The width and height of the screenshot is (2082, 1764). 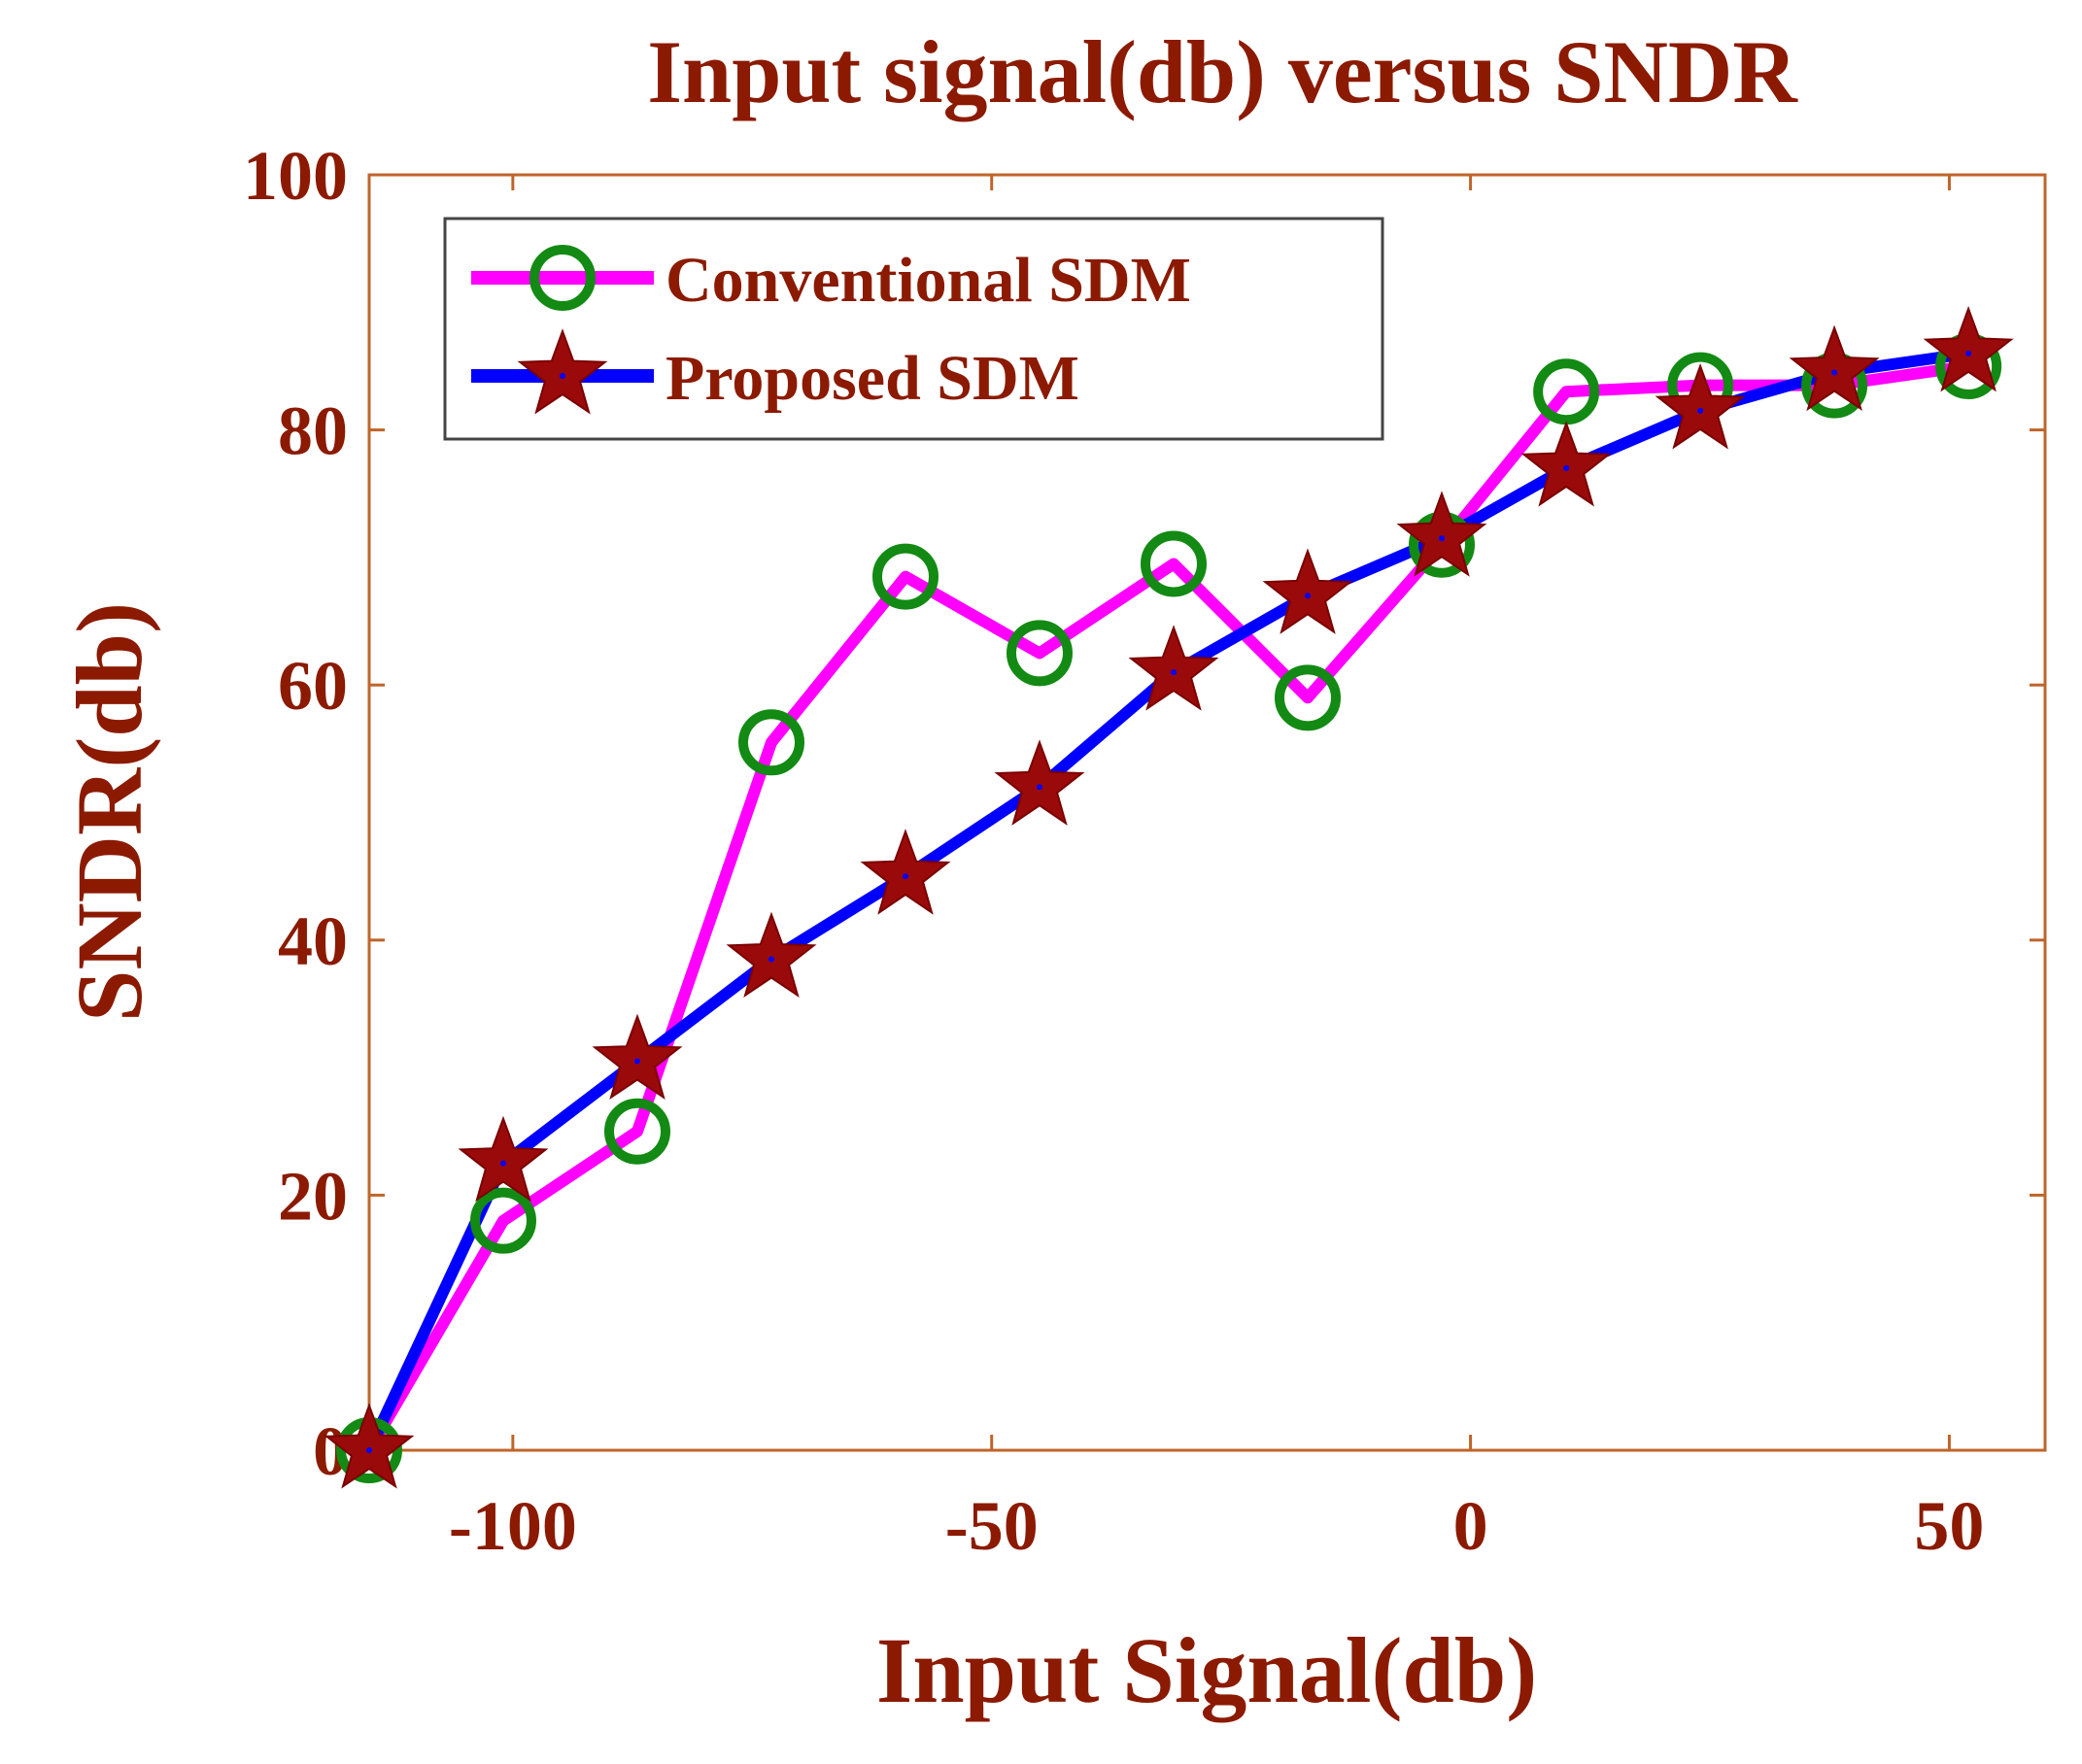 I want to click on legend-marker-proposed-shape, so click(x=563, y=371).